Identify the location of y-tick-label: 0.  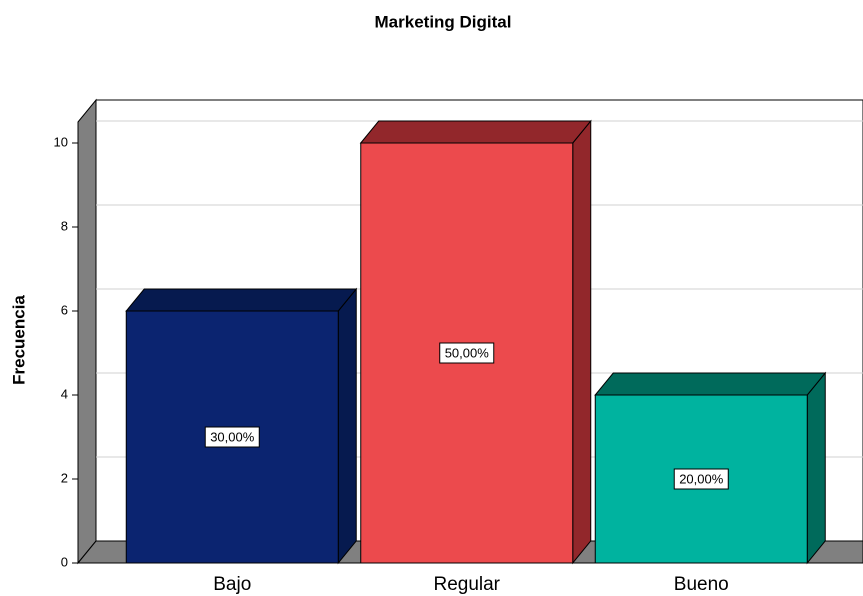
(64, 561).